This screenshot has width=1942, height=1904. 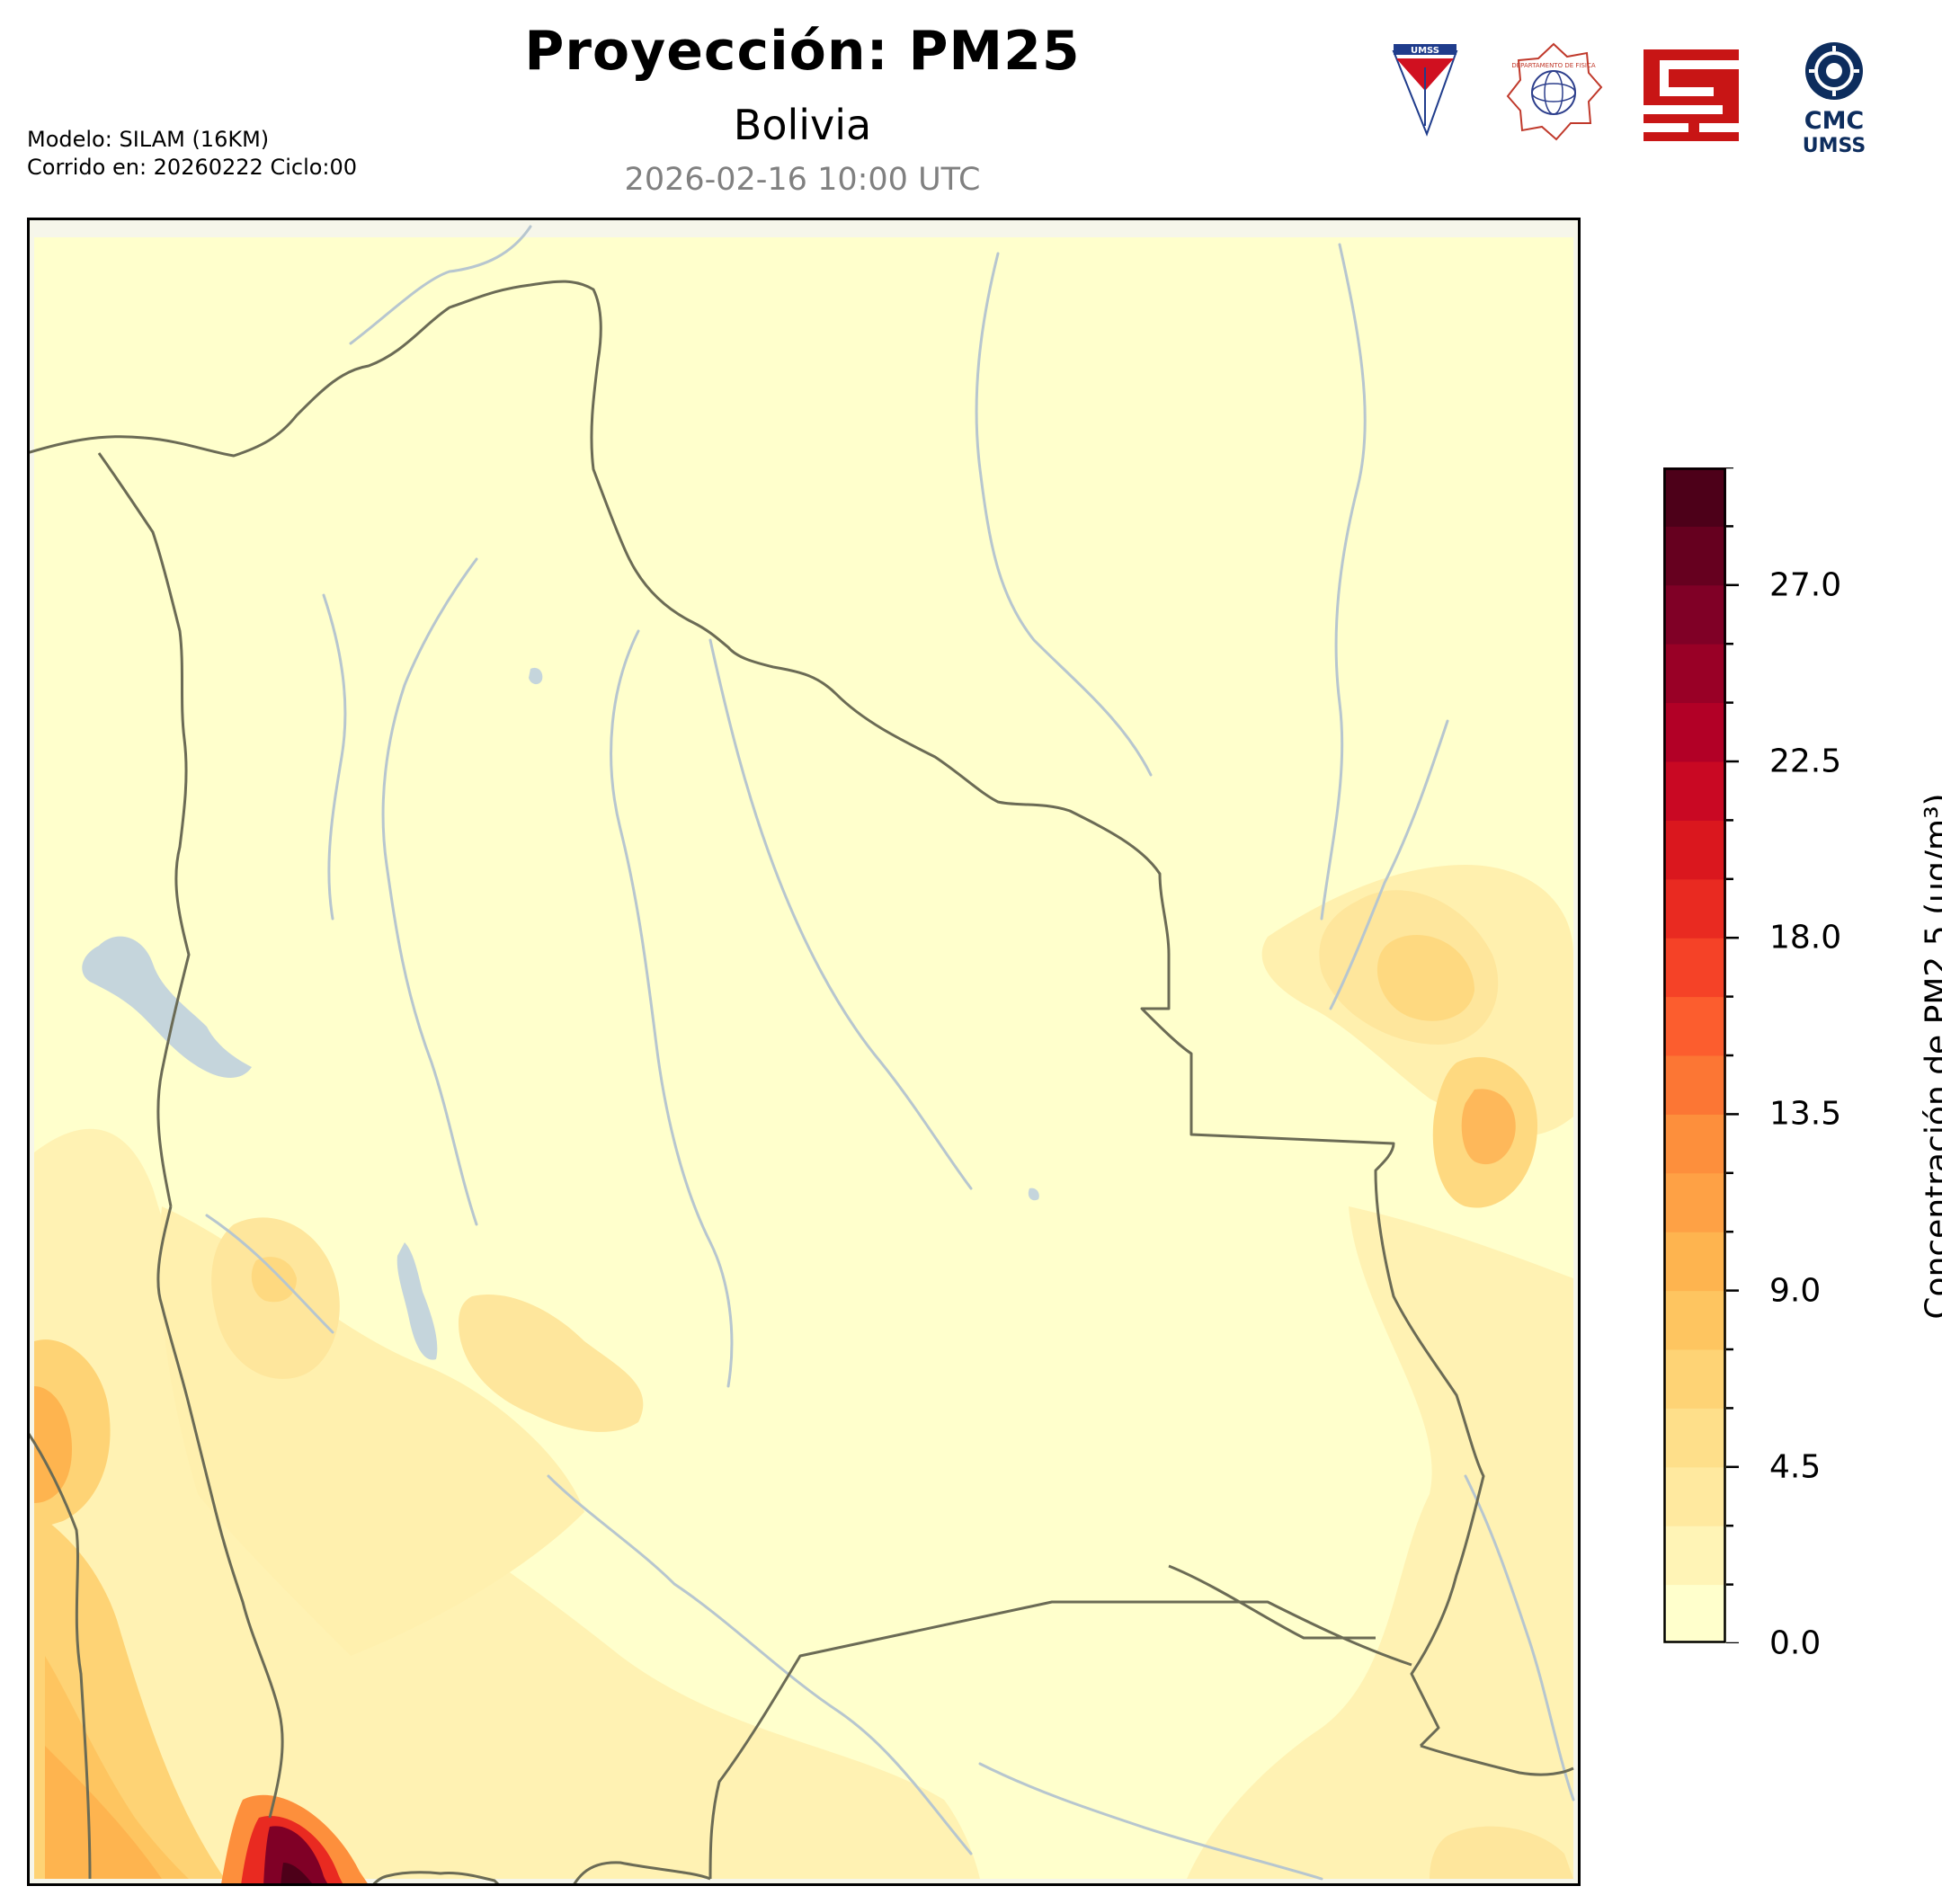 What do you see at coordinates (1795, 1291) in the screenshot?
I see `colorbar-tick-label: 9.0` at bounding box center [1795, 1291].